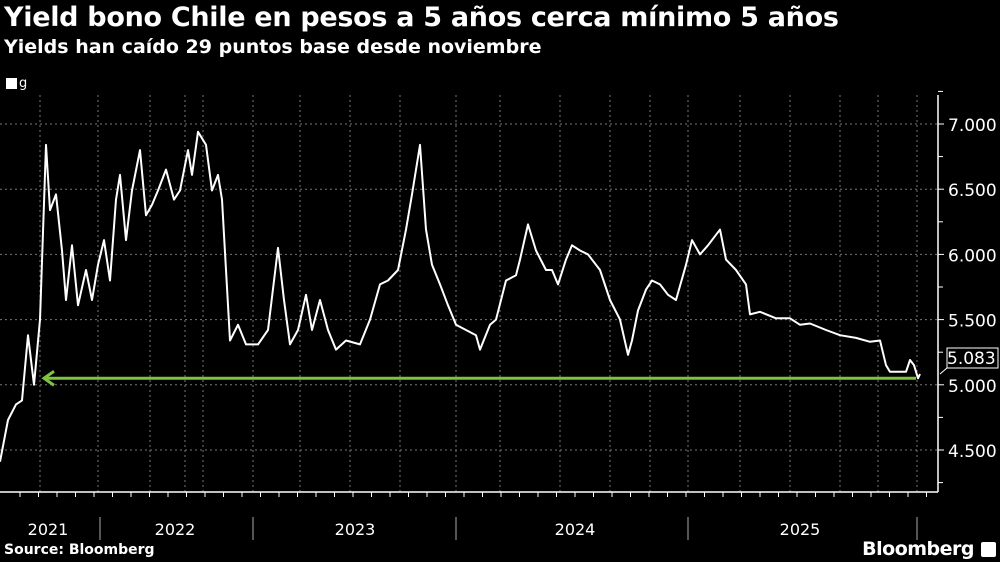 The height and width of the screenshot is (562, 1000). What do you see at coordinates (972, 387) in the screenshot?
I see `y-tick-label: 5.000` at bounding box center [972, 387].